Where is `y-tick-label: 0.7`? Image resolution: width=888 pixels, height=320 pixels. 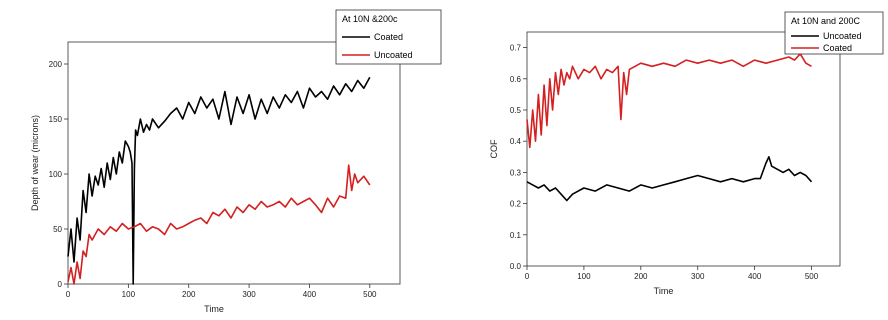 y-tick-label: 0.7 is located at coordinates (516, 48).